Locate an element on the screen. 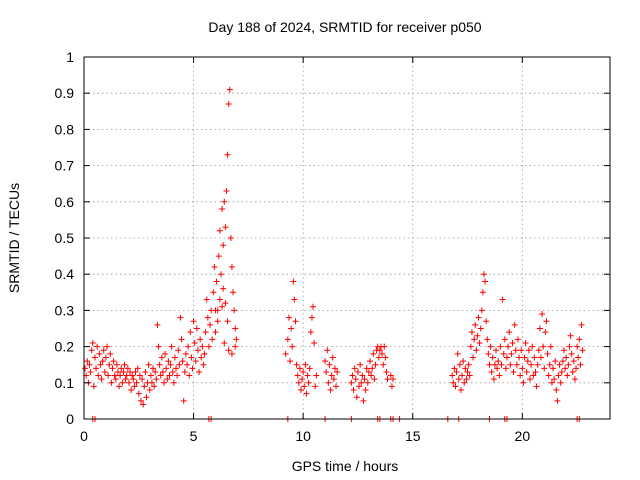  y-tick-label: 0.8 is located at coordinates (65, 129).